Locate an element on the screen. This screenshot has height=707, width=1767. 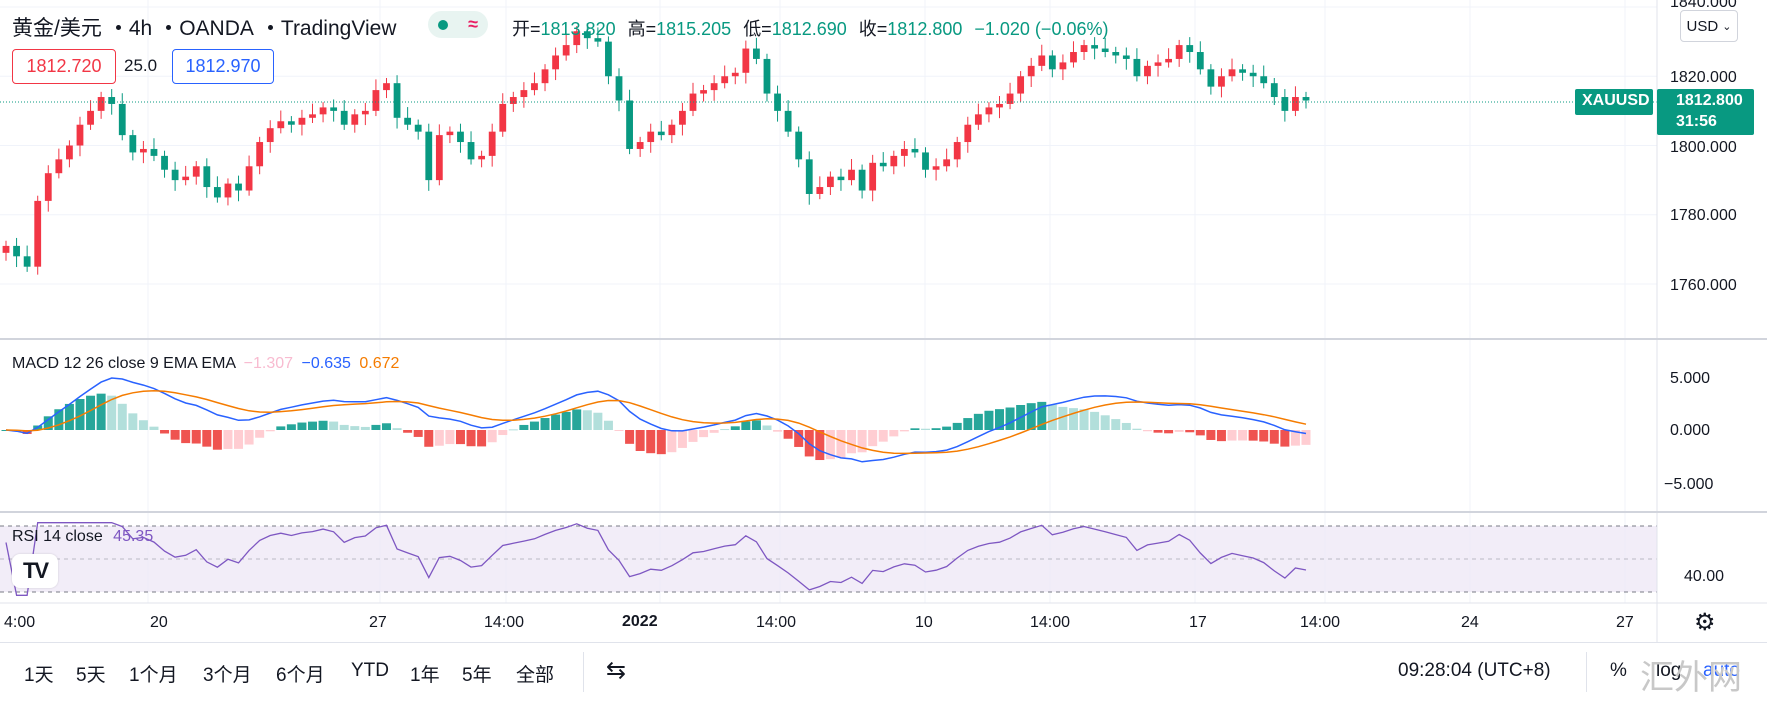
range-1d: 1天 is located at coordinates (39, 675).